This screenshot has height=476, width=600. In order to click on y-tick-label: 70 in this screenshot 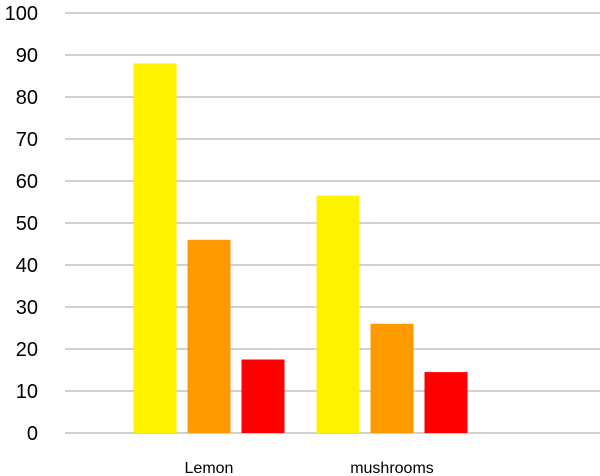, I will do `click(27, 140)`.